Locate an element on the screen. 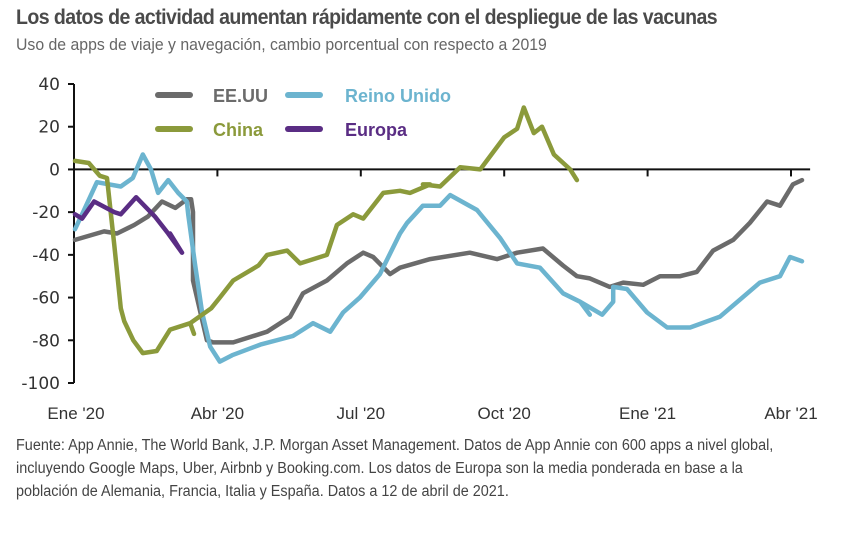 This screenshot has width=843, height=540. series-line-europa is located at coordinates (128, 224).